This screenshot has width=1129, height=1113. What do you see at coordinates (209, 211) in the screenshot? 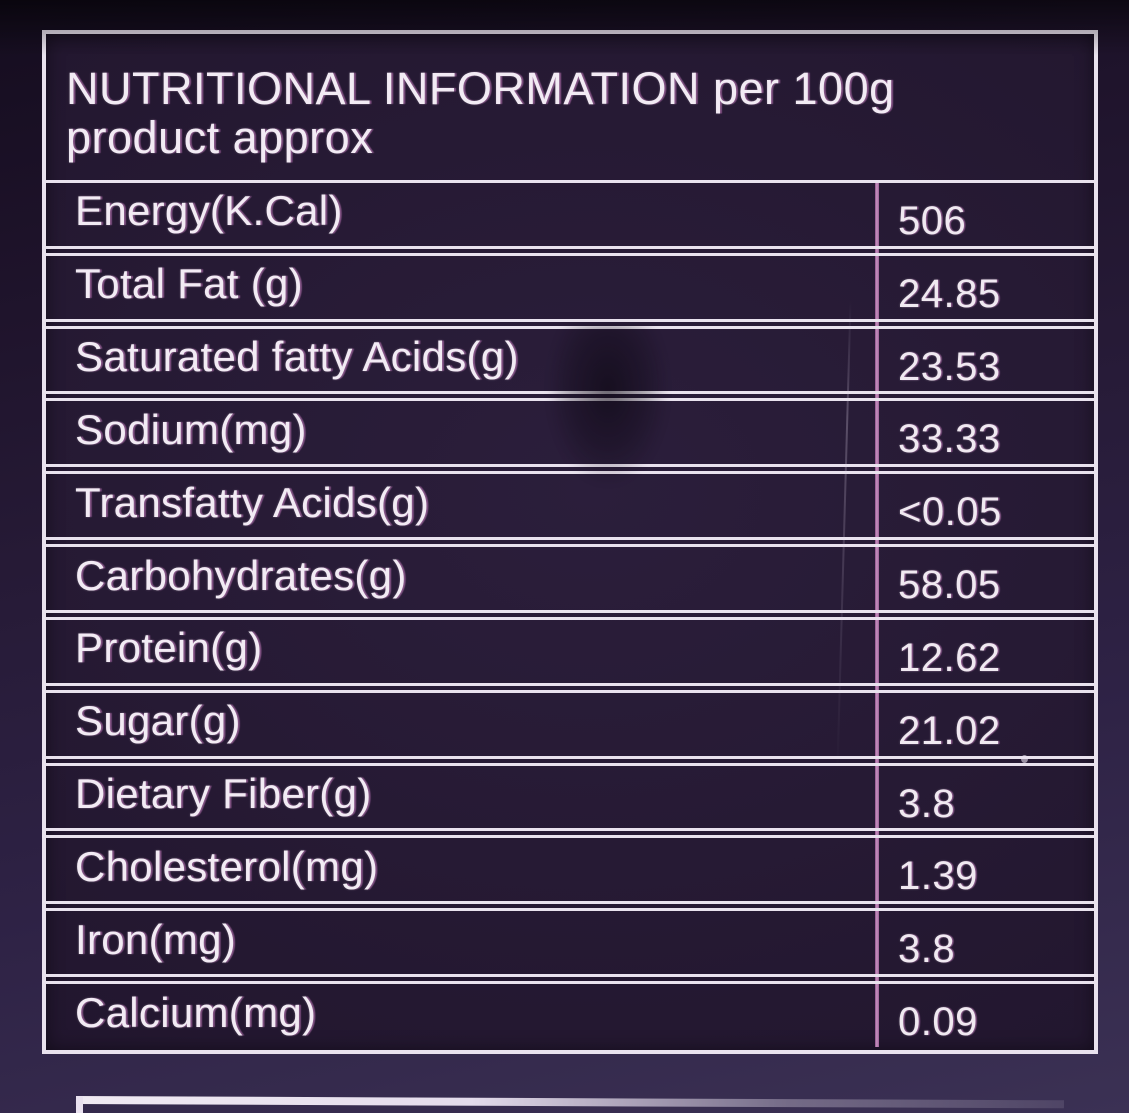
I see `row-label: Energy(K.Cal)` at bounding box center [209, 211].